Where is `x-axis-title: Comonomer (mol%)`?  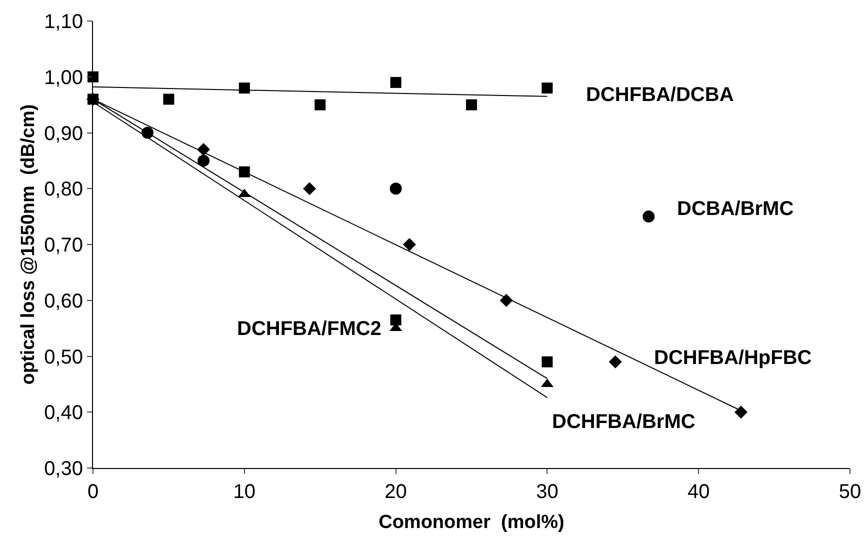 x-axis-title: Comonomer (mol%) is located at coordinates (471, 522).